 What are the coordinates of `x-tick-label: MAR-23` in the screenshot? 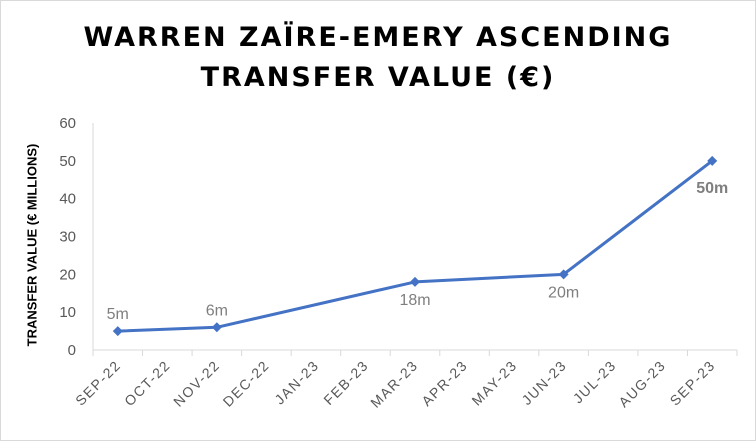 It's located at (394, 384).